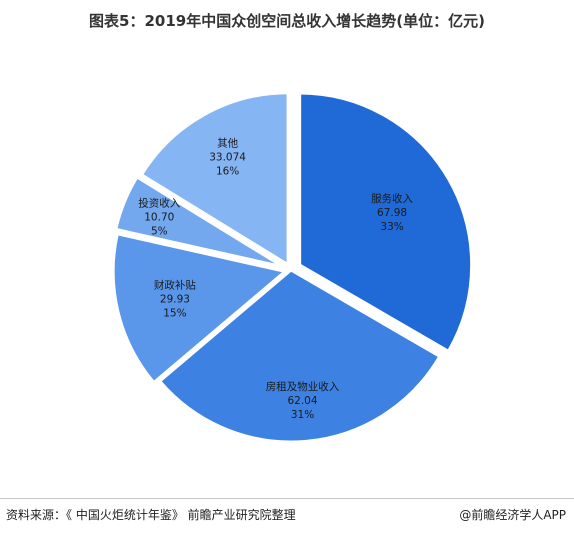 Image resolution: width=574 pixels, height=533 pixels. What do you see at coordinates (227, 158) in the screenshot?
I see `slice-label-value: 33.074` at bounding box center [227, 158].